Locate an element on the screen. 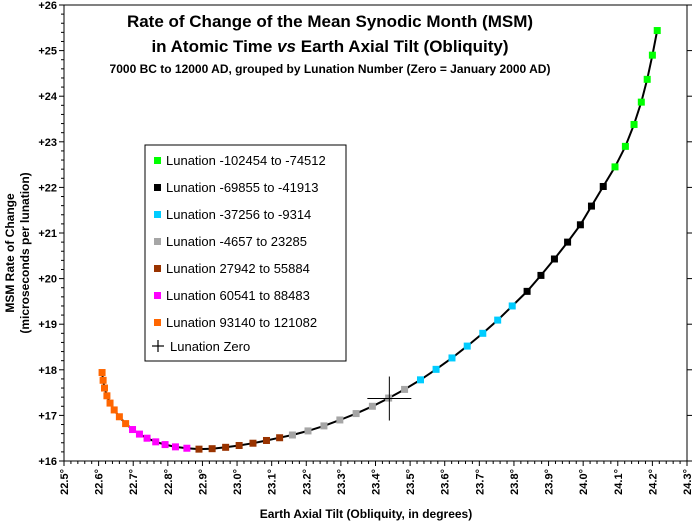  legend-cross-icon is located at coordinates (158, 346).